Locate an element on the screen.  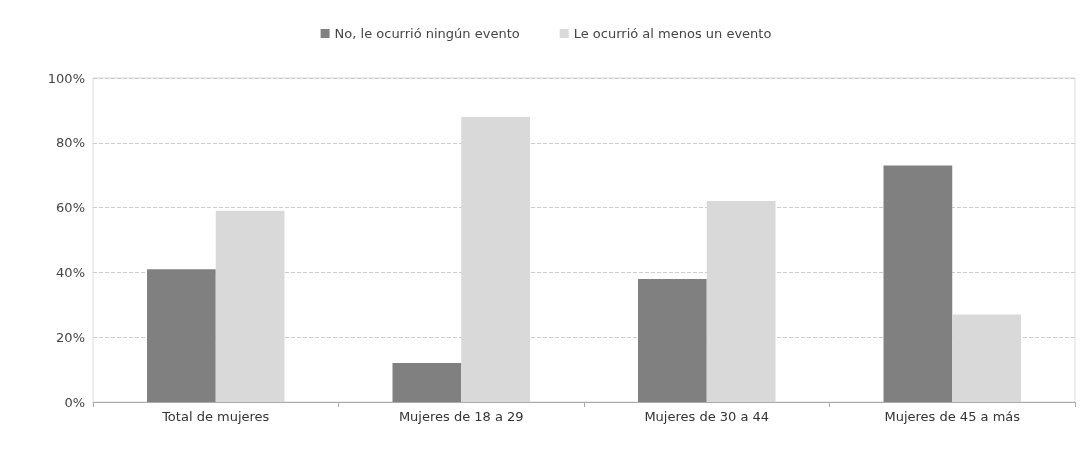
y-tick-label: 40% is located at coordinates (70, 272).